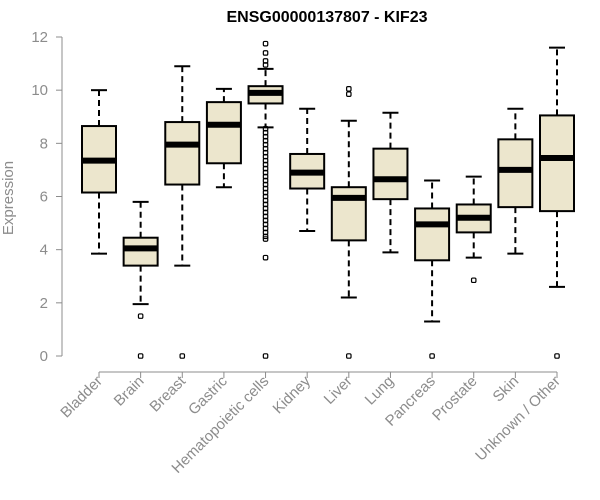 This screenshot has width=600, height=500. I want to click on x-tick-label: Brain, so click(129, 391).